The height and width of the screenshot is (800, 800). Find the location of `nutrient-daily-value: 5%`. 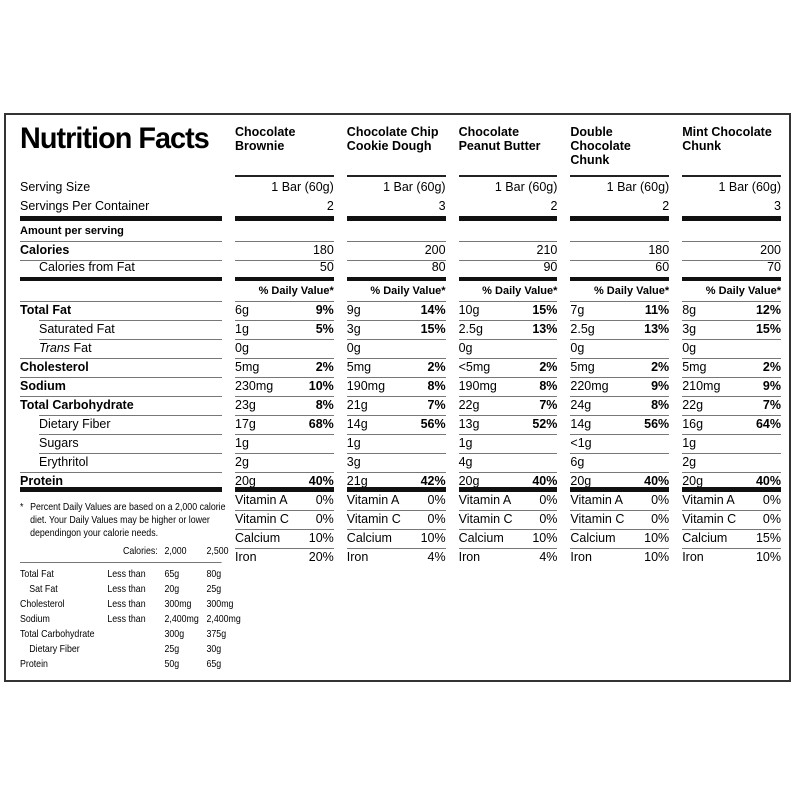

nutrient-daily-value: 5% is located at coordinates (324, 328).